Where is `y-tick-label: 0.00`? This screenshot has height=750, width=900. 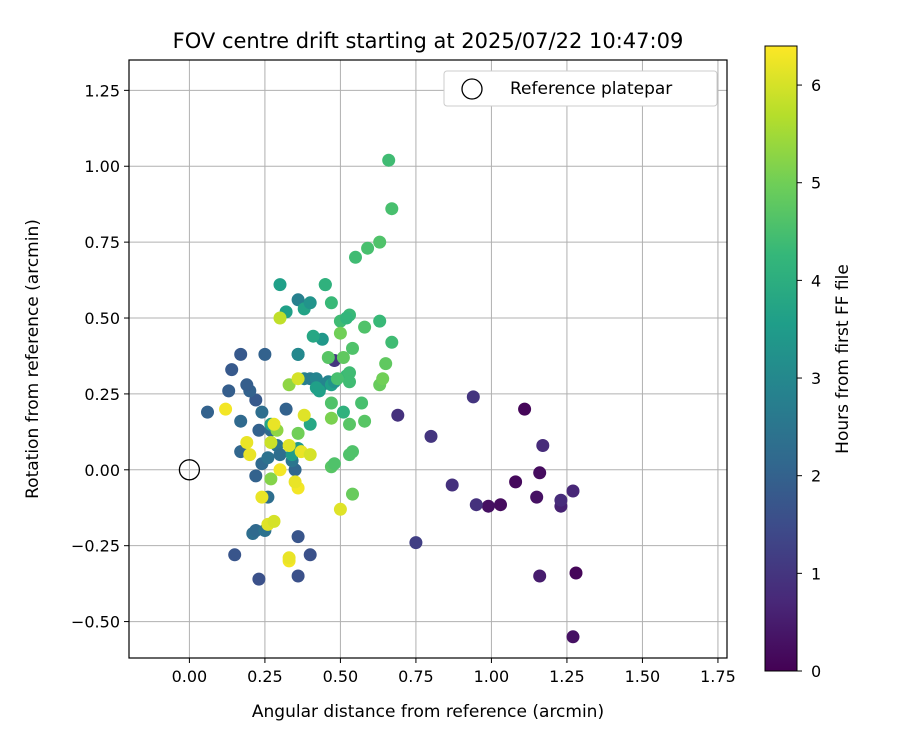
y-tick-label: 0.00 is located at coordinates (102, 470).